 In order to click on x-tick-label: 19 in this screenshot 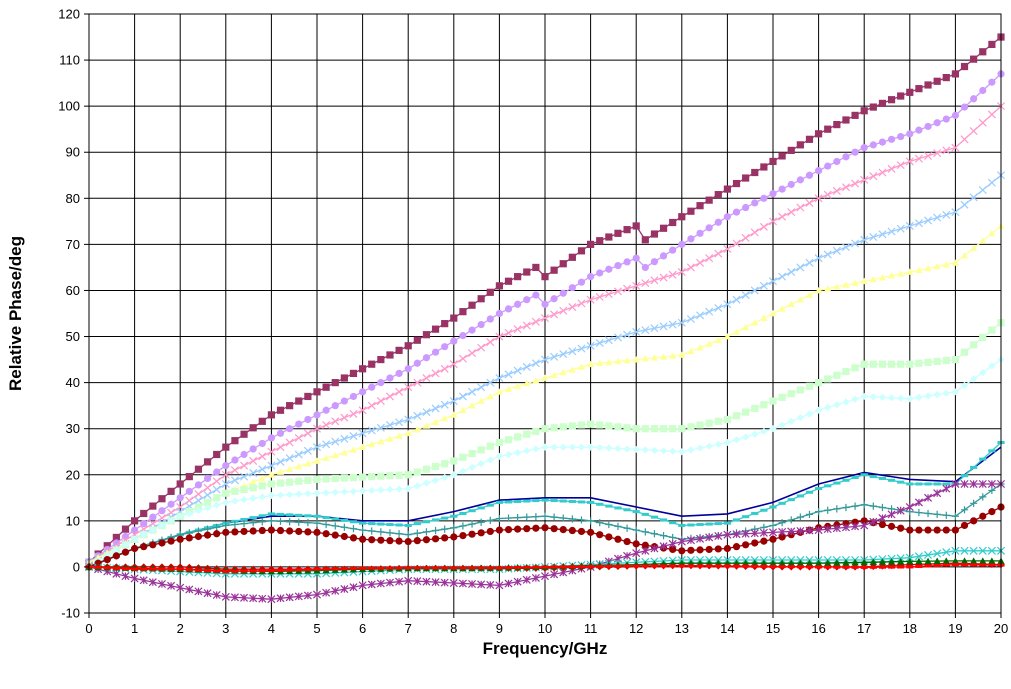, I will do `click(955, 628)`.